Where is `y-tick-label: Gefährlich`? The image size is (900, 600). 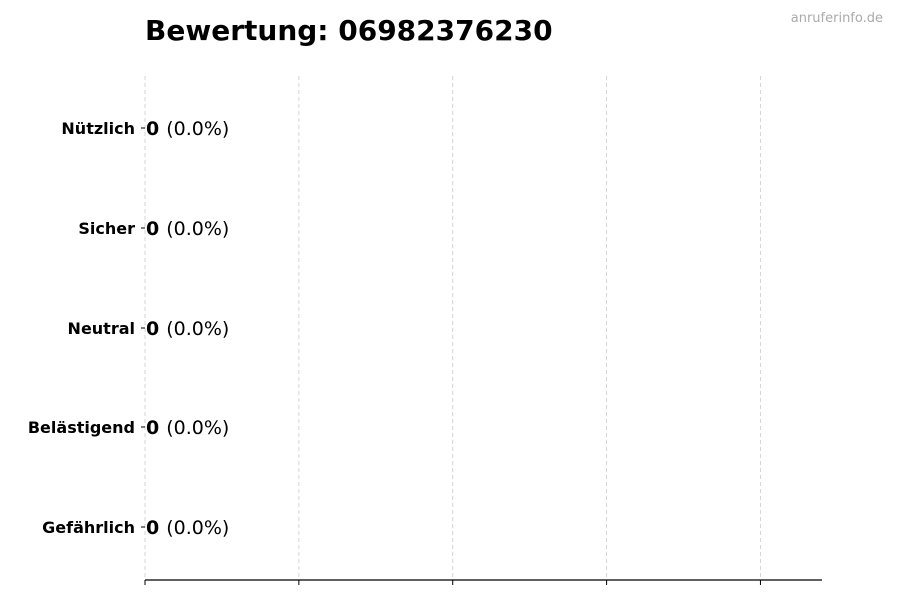 y-tick-label: Gefährlich is located at coordinates (88, 527).